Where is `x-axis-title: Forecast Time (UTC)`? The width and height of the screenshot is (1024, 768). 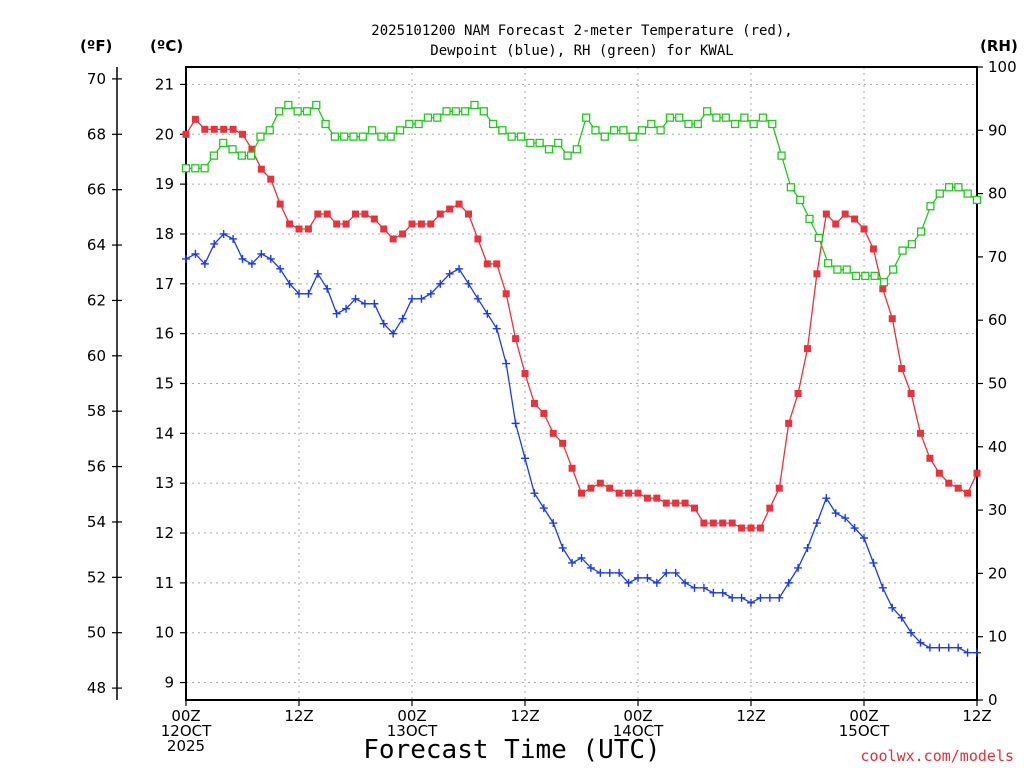 x-axis-title: Forecast Time (UTC) is located at coordinates (511, 750).